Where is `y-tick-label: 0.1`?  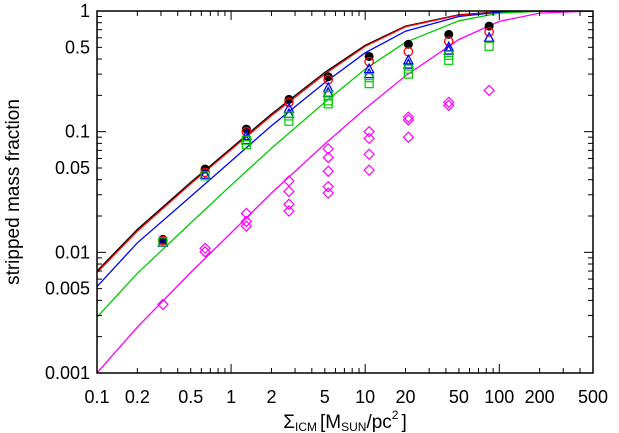
y-tick-label: 0.1 is located at coordinates (77, 132).